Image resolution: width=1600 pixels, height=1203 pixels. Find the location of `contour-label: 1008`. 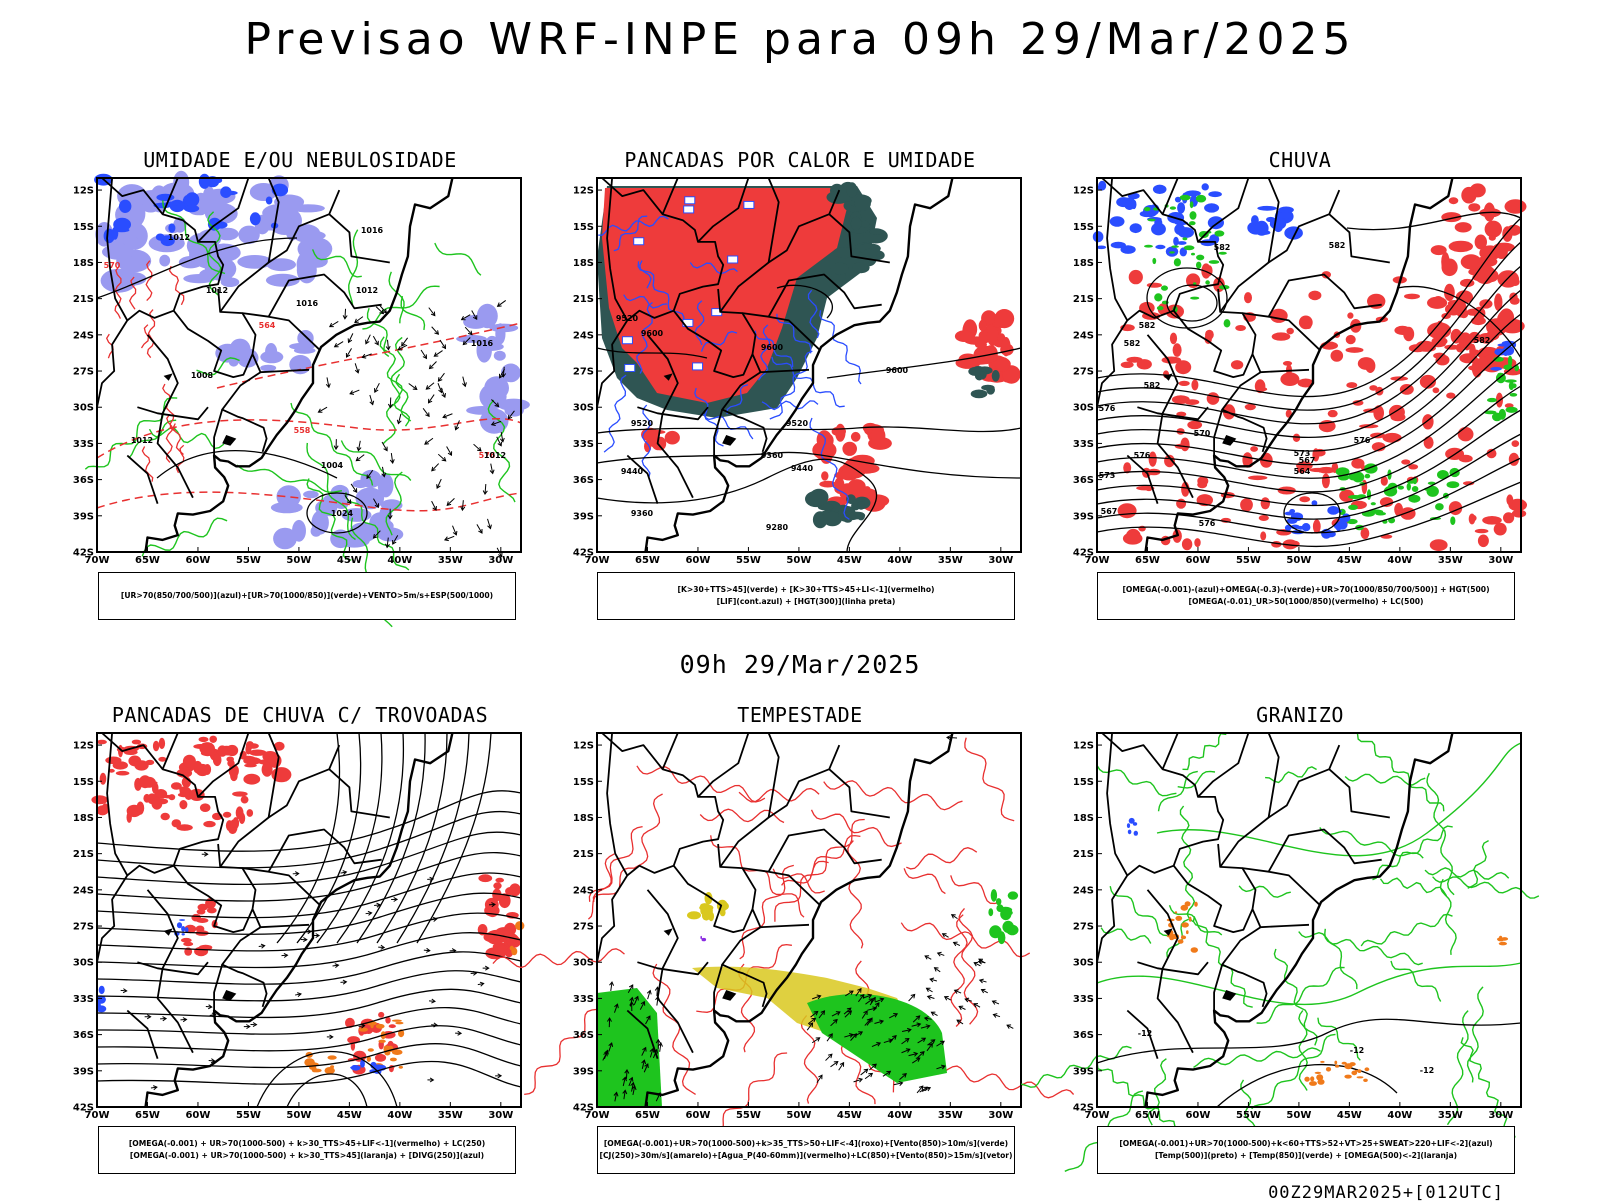

contour-label: 1008 is located at coordinates (202, 375).